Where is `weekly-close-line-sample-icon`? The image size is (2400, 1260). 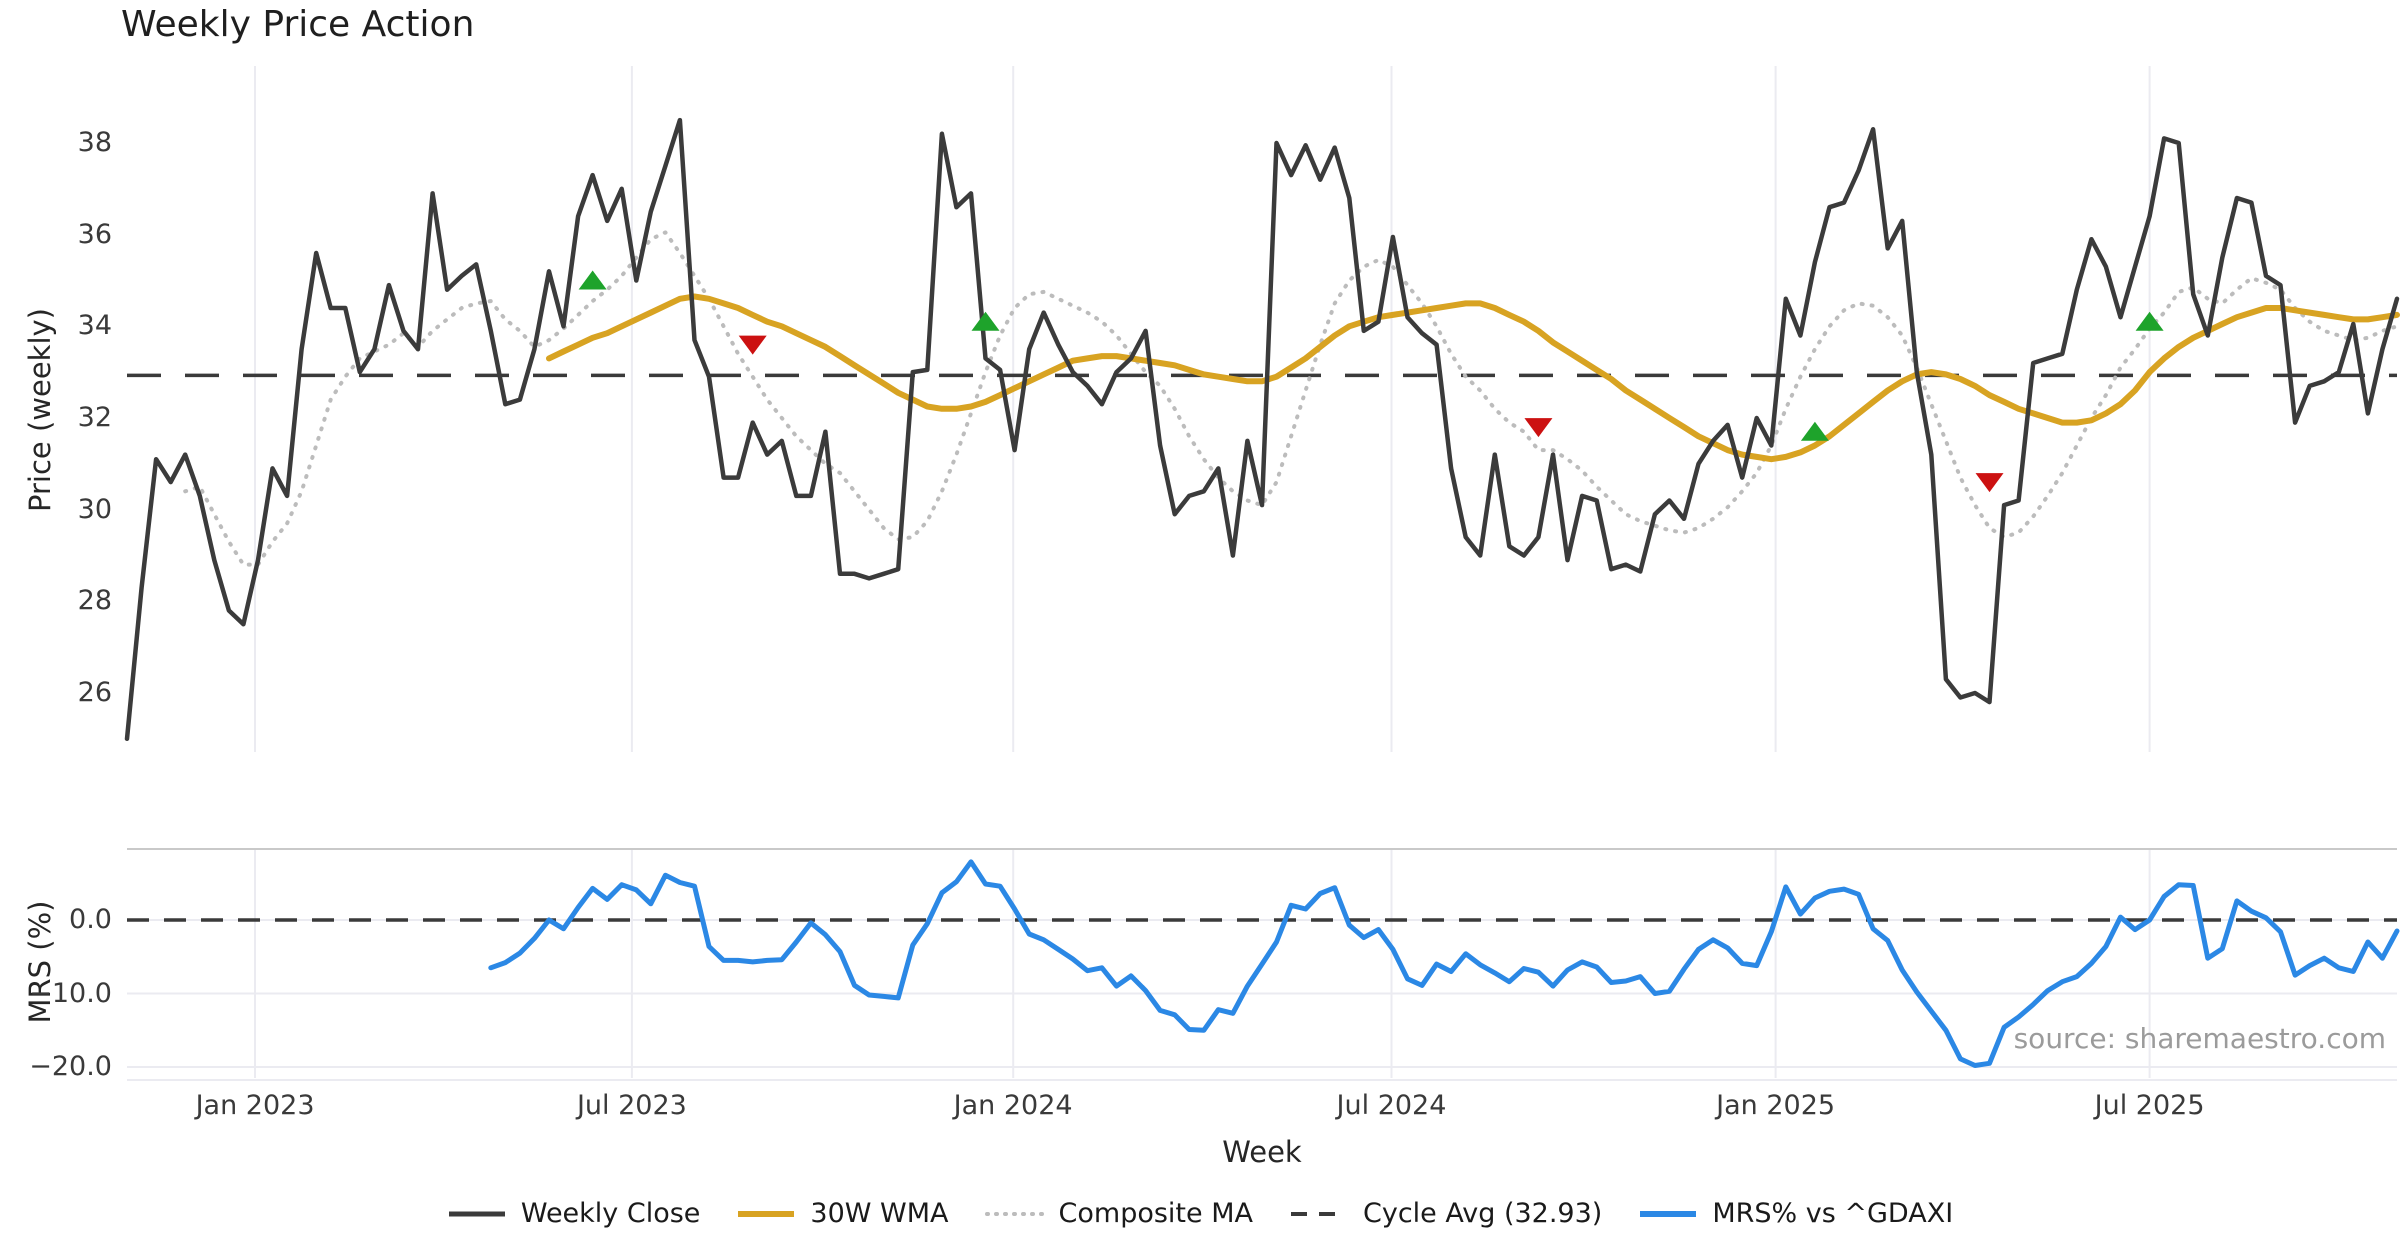 weekly-close-line-sample-icon is located at coordinates (476, 1213).